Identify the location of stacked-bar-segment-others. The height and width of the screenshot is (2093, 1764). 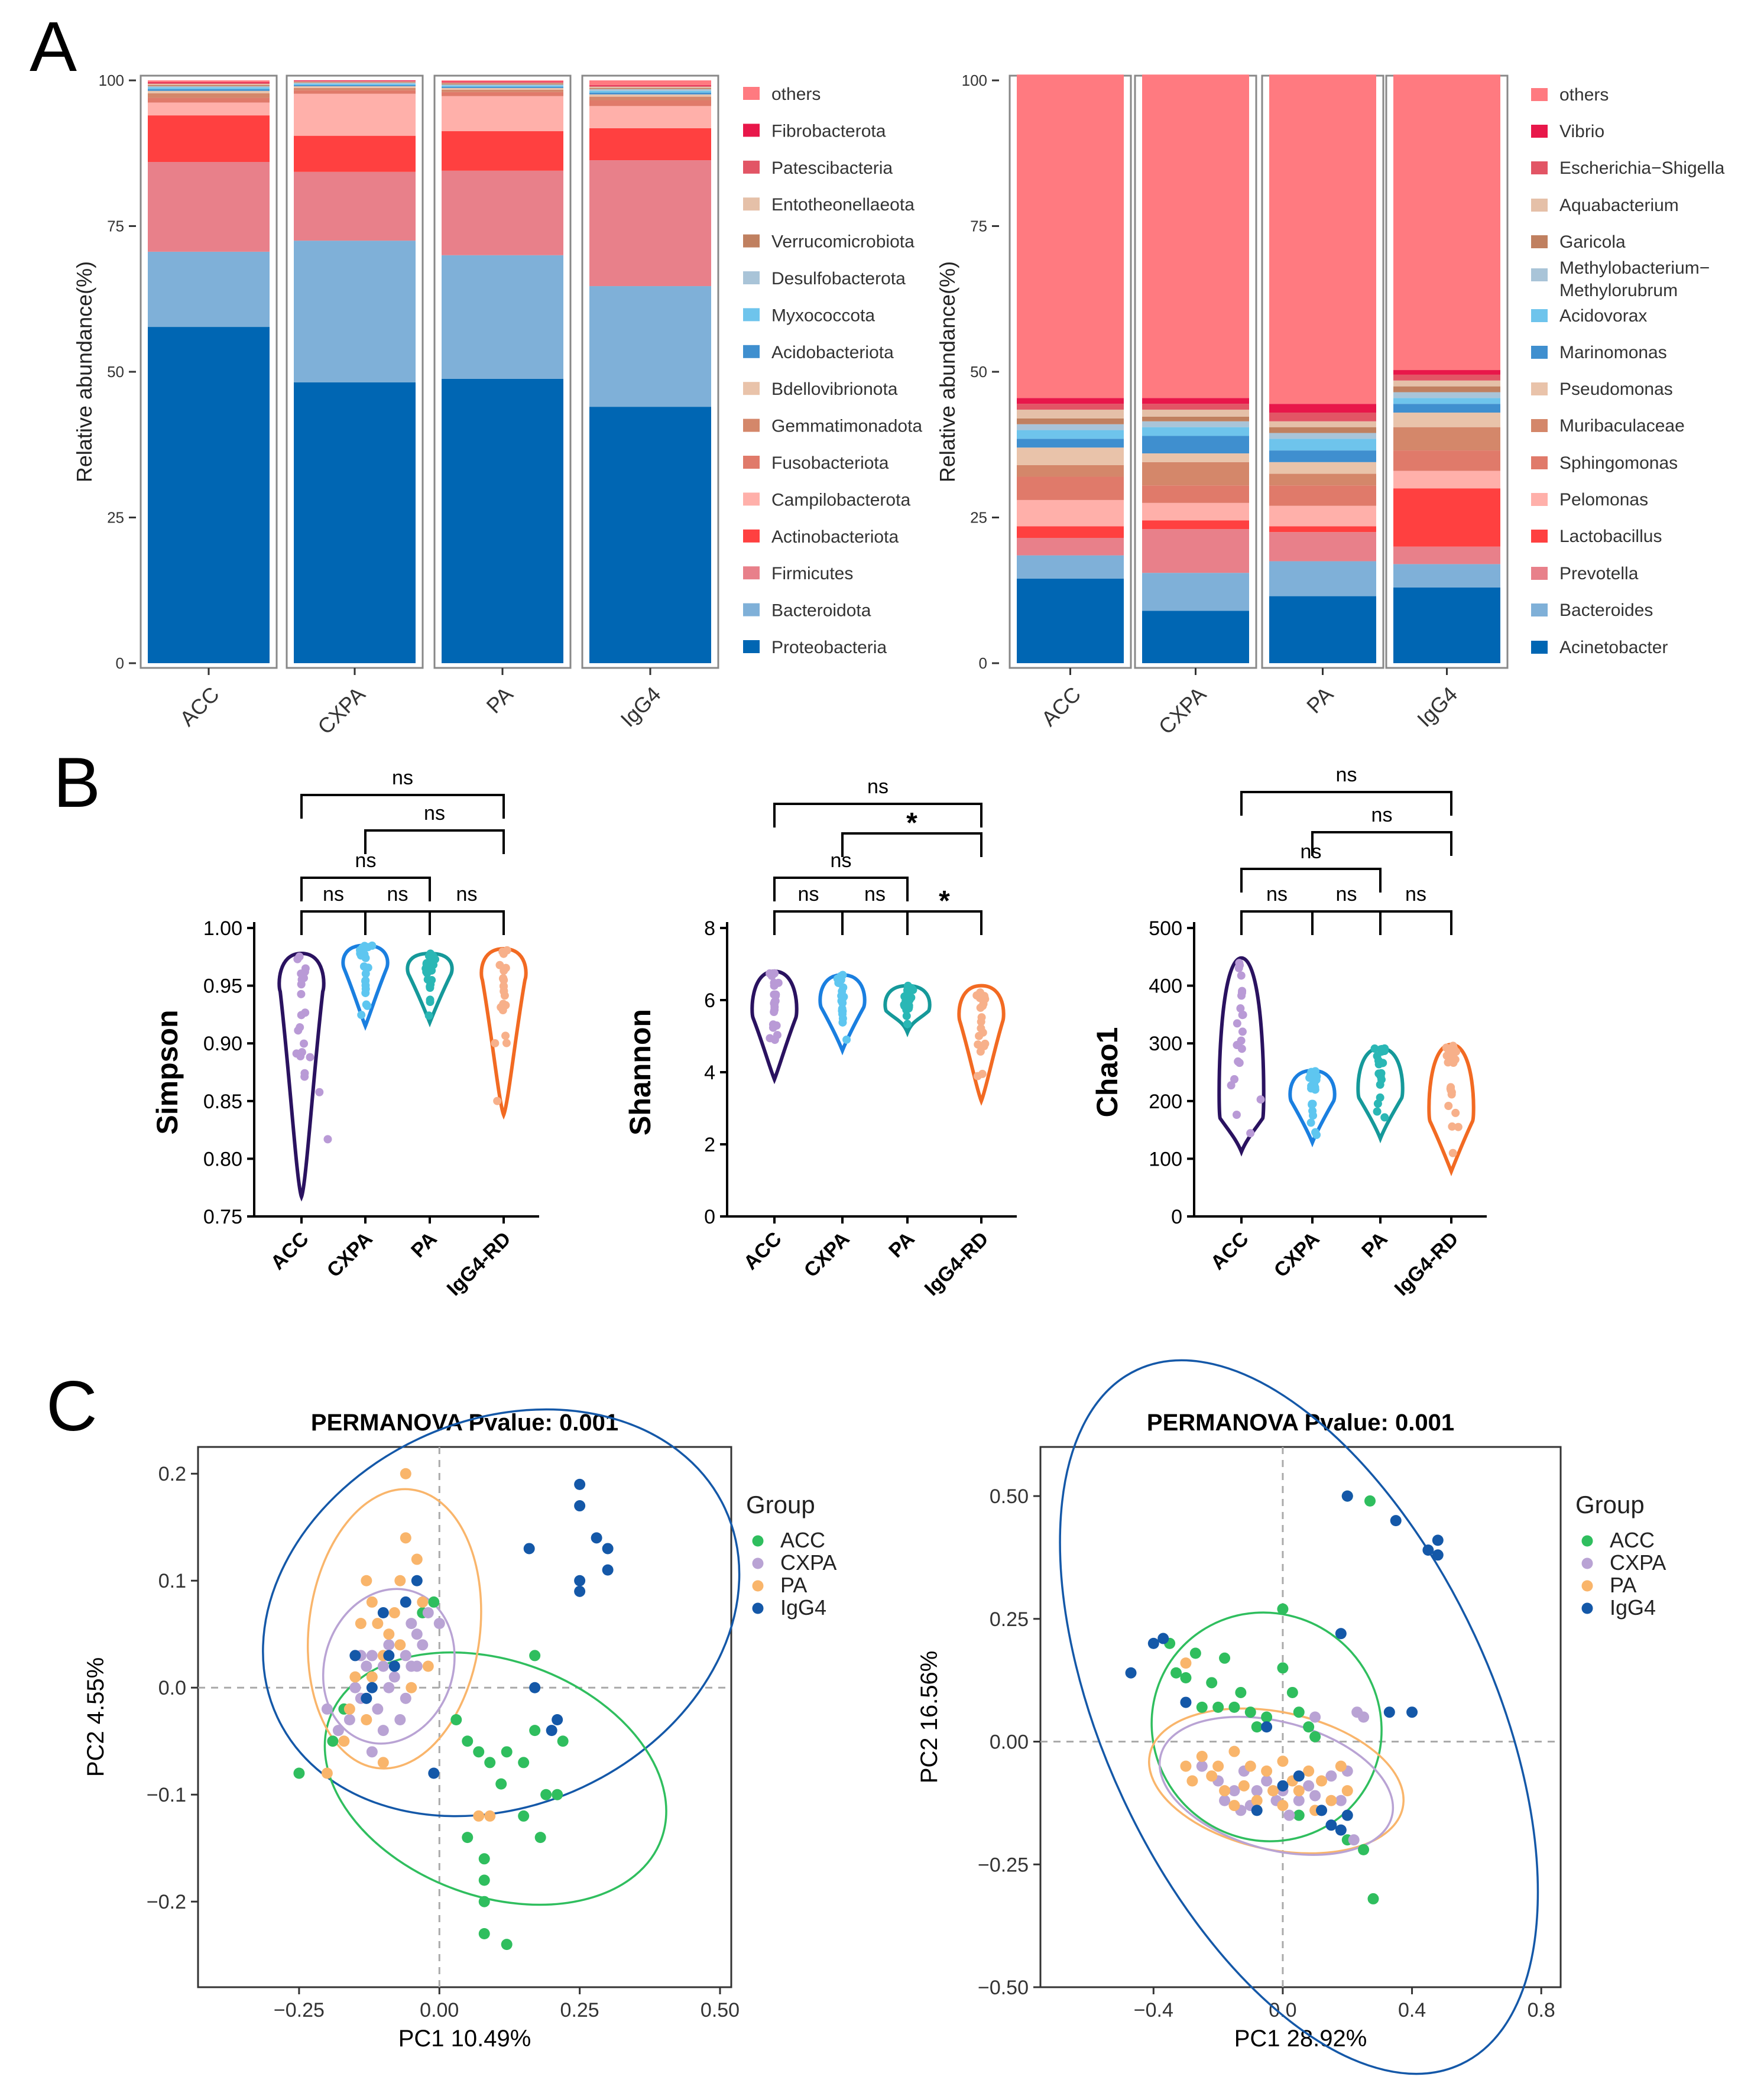
(1446, 223).